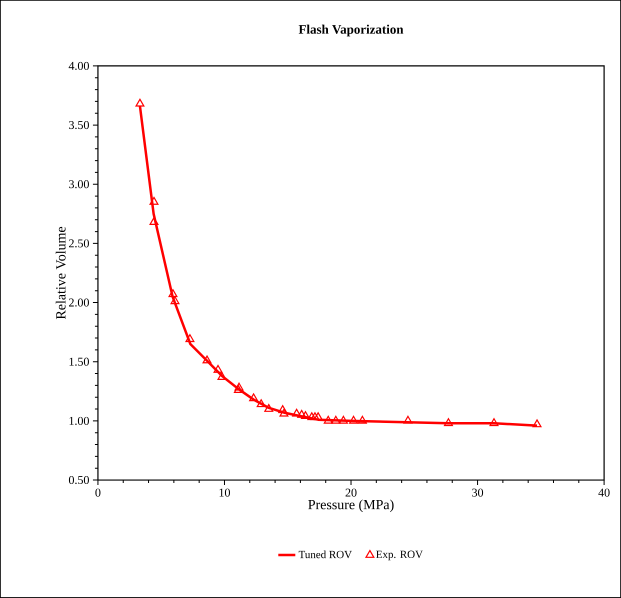 This screenshot has height=598, width=621. Describe the element at coordinates (78, 66) in the screenshot. I see `y-tick-label: 4.00` at that location.